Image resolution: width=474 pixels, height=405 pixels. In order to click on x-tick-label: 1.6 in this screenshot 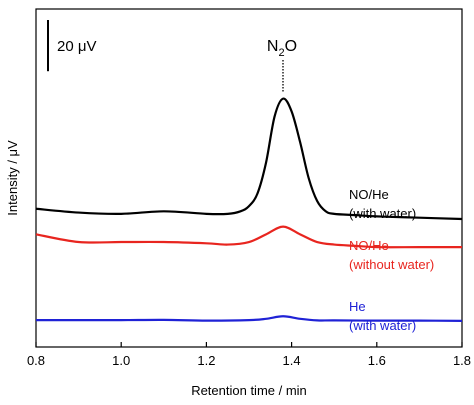, I will do `click(377, 360)`.